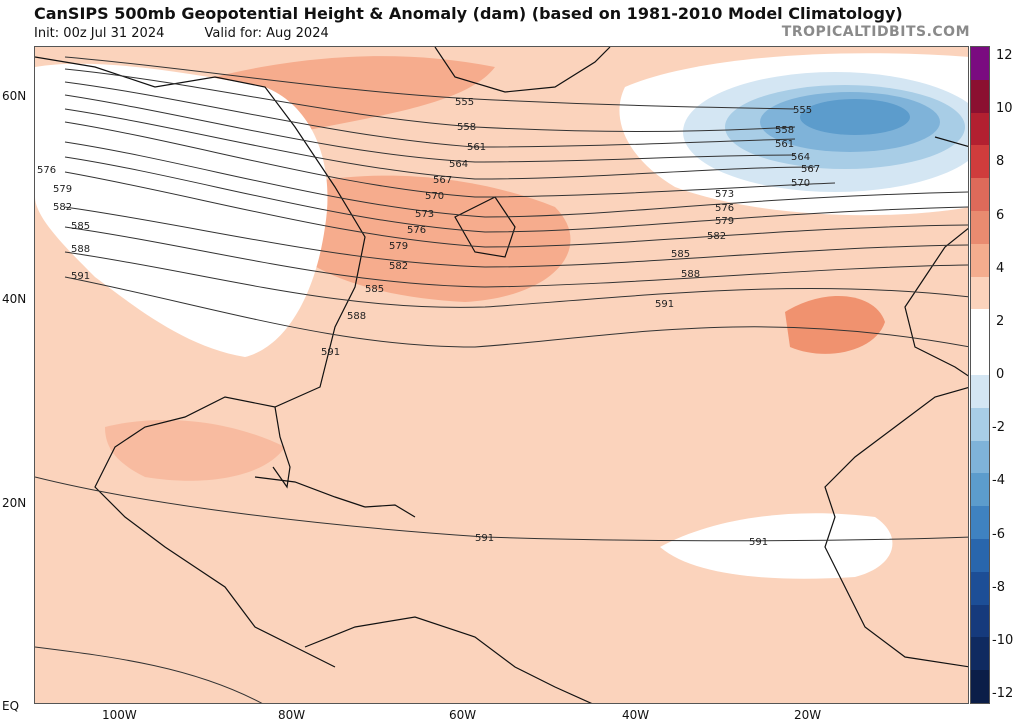 Image resolution: width=1024 pixels, height=724 pixels. What do you see at coordinates (434, 196) in the screenshot?
I see `contour-label-570: 570` at bounding box center [434, 196].